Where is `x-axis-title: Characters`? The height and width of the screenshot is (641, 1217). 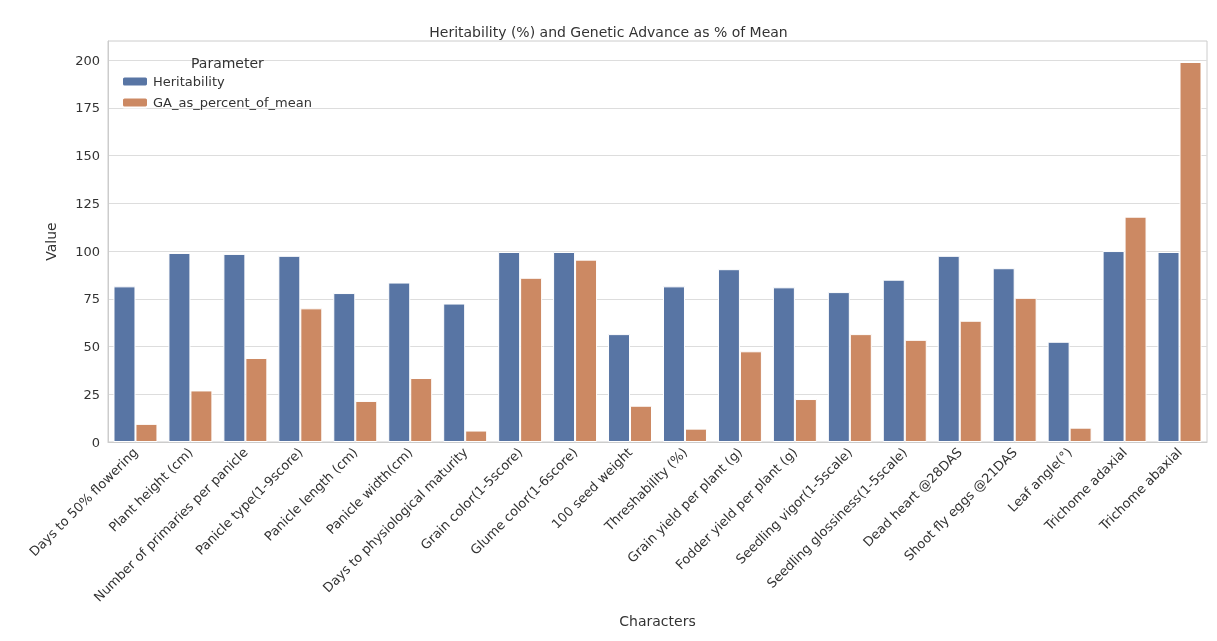 x-axis-title: Characters is located at coordinates (657, 621).